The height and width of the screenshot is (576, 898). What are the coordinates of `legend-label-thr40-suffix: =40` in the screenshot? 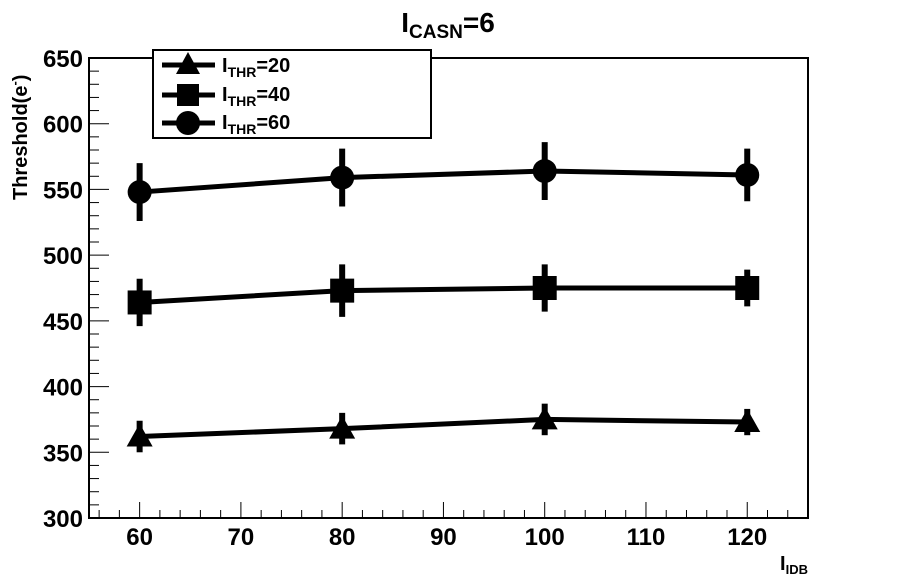 It's located at (273, 95).